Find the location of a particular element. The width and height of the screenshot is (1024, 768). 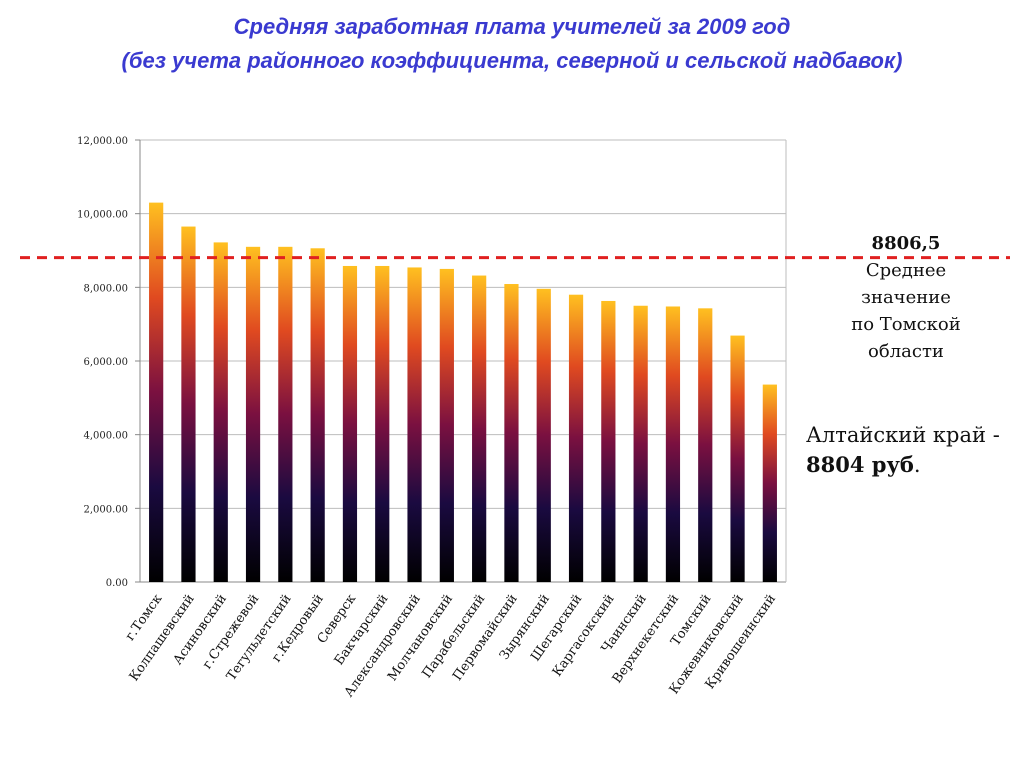

altai-label: Алтайский край - is located at coordinates (903, 435).